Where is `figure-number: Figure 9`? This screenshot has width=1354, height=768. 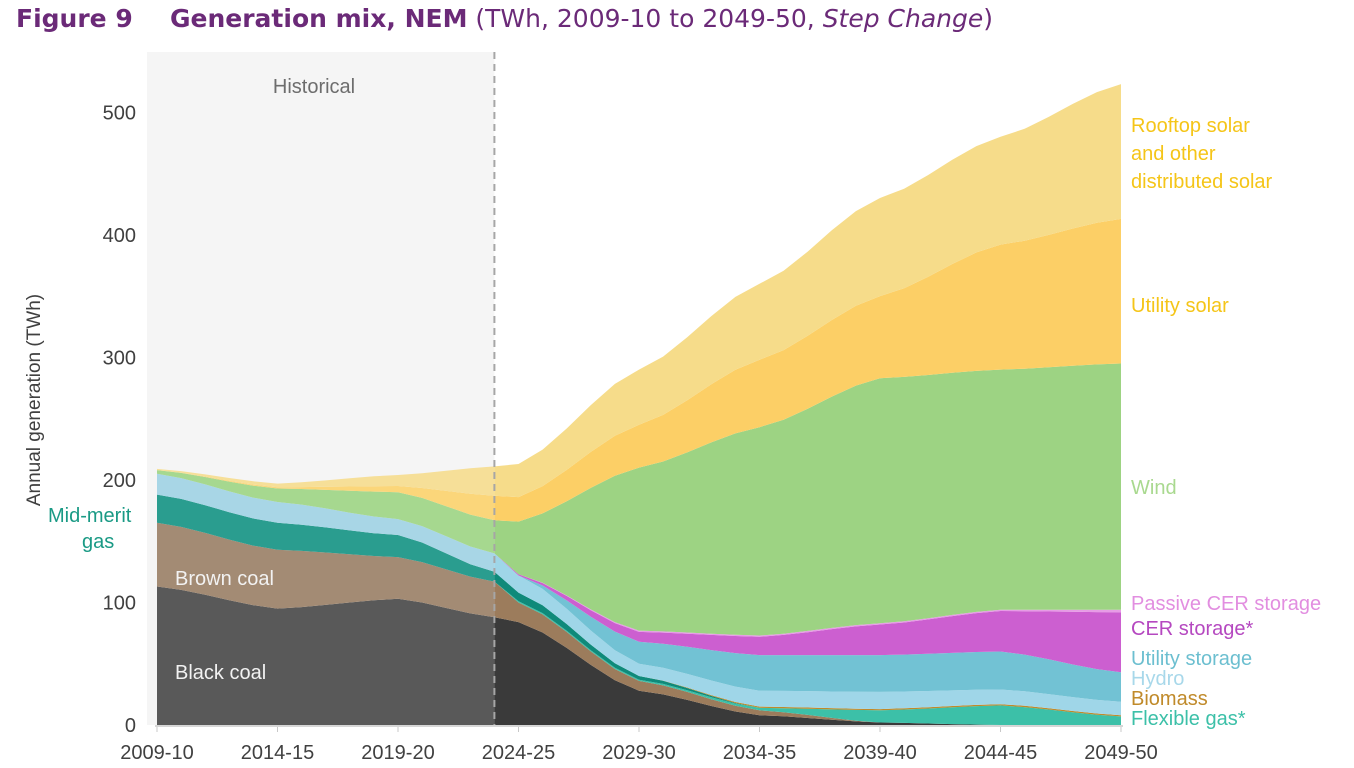
figure-number: Figure 9 is located at coordinates (74, 18).